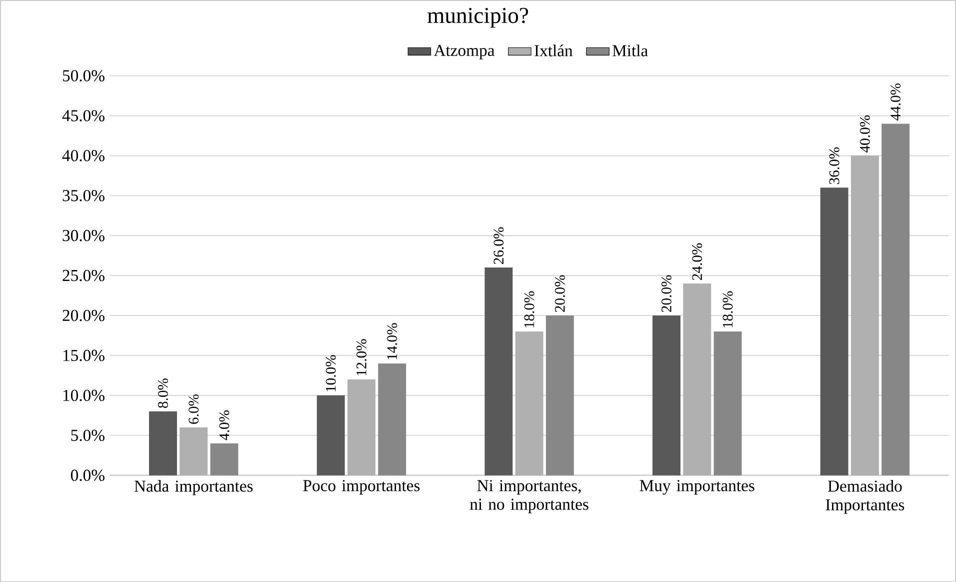 The width and height of the screenshot is (956, 582). Describe the element at coordinates (630, 50) in the screenshot. I see `legend-label: Mitla` at that location.